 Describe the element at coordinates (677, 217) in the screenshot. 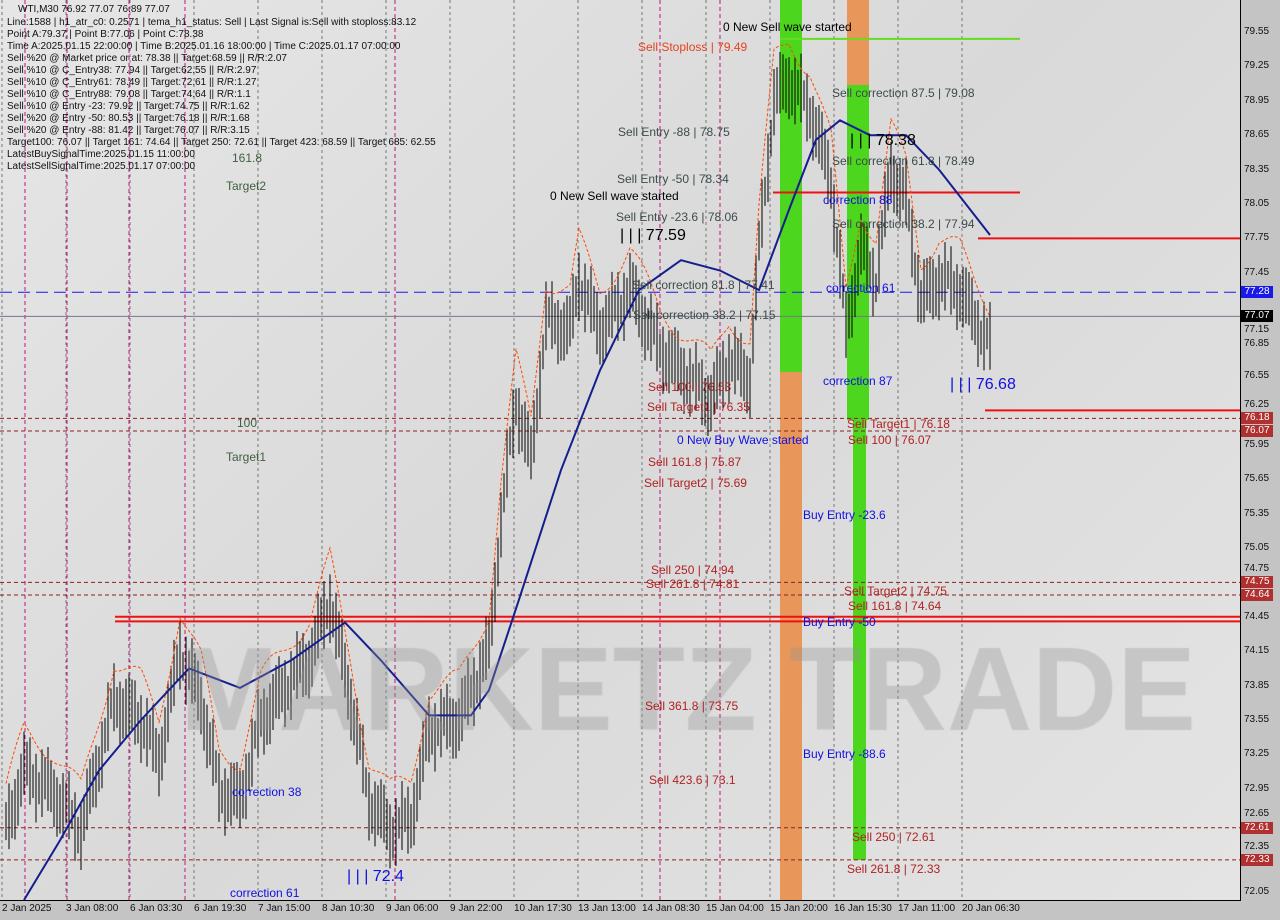

I see `chart-annotation: Sell Entry -23.6 | 78.06` at that location.